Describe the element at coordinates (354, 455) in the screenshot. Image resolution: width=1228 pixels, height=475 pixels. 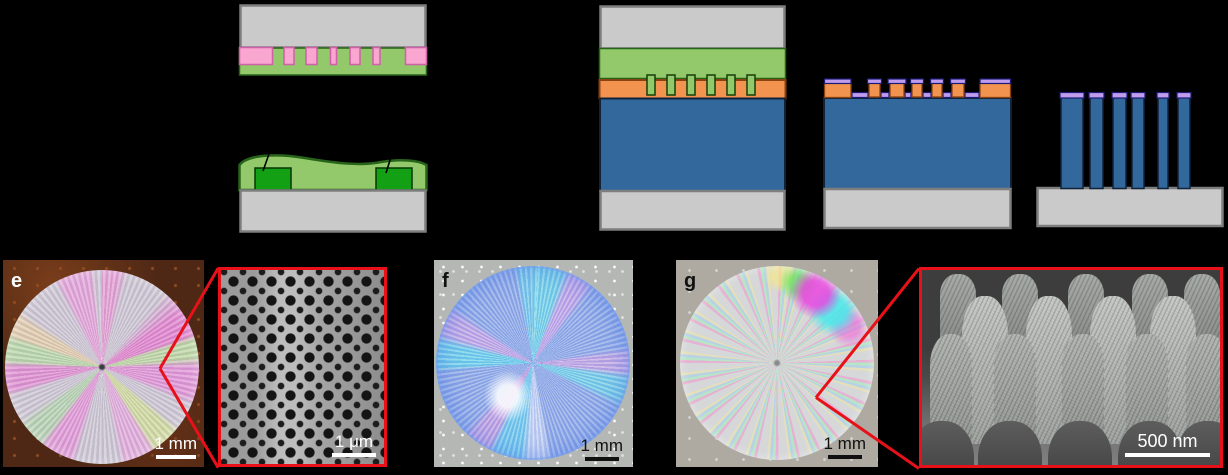
I see `scale-bar-line-sem-holes` at that location.